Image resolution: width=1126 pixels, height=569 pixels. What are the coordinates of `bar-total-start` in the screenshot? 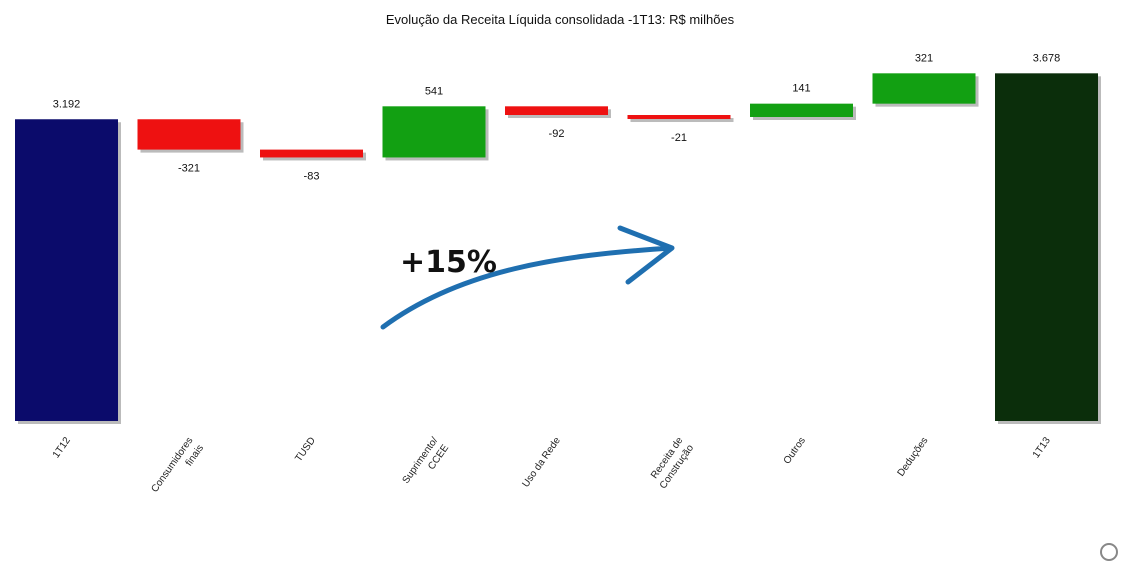 It's located at (66, 270).